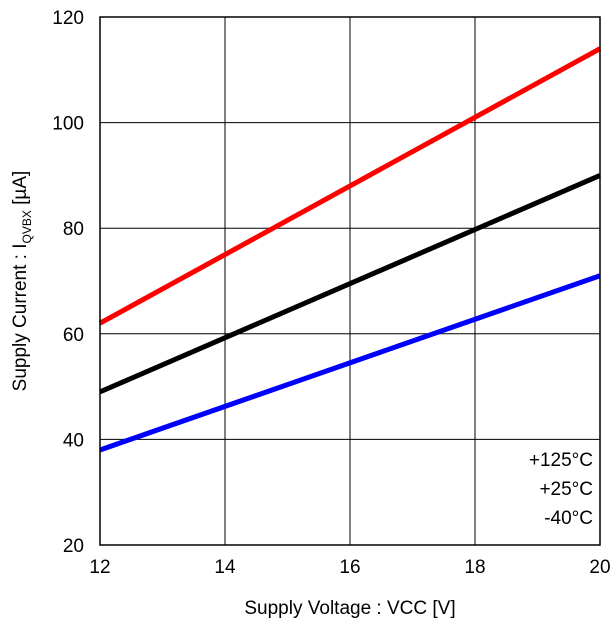 The width and height of the screenshot is (616, 625). I want to click on x-tick-label: 18, so click(474, 567).